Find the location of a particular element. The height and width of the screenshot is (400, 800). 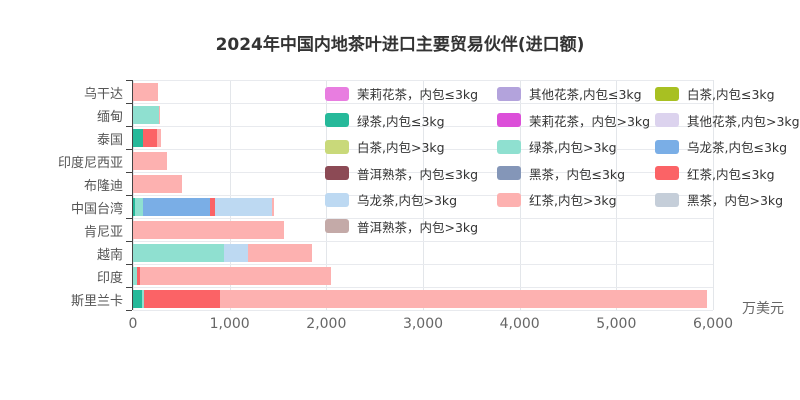

legend-item: 绿茶,内包>3kg is located at coordinates (557, 146).